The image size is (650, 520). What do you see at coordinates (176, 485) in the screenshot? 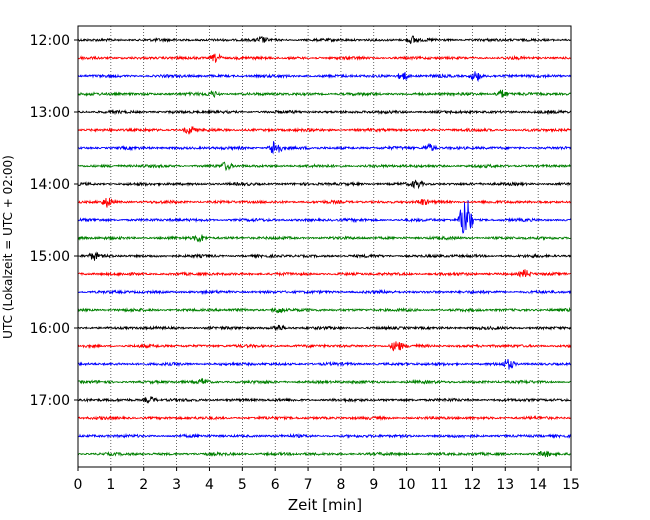
I see `x-tick-label: 3` at bounding box center [176, 485].